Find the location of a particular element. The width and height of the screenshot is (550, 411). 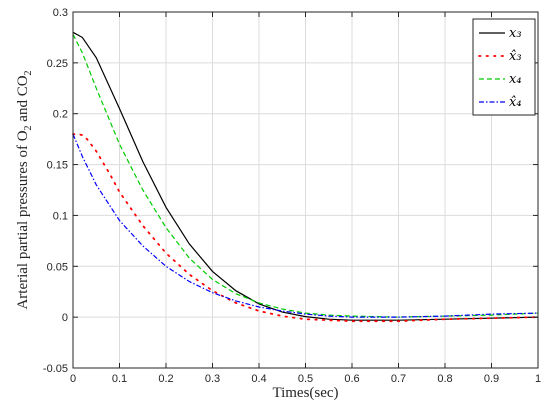

y-tick-label: 0.15 is located at coordinates (57, 166).